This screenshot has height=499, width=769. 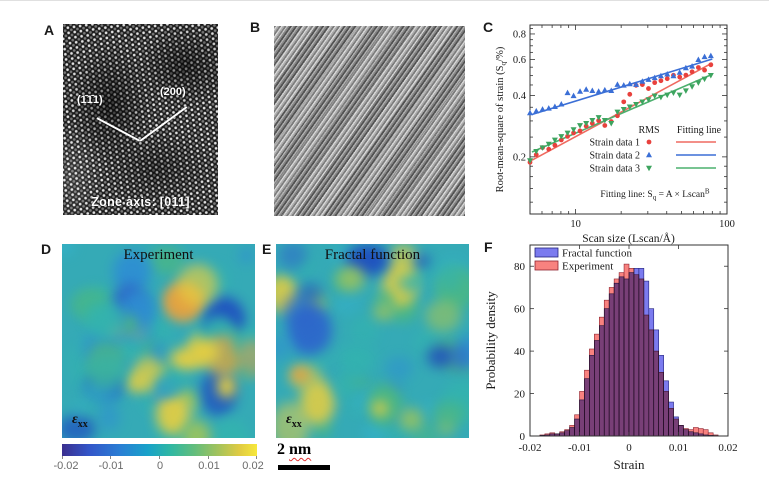 I want to click on svg-text:Root-mean-square of strain (Sq: Root-mean-square of strain (Sq/%), so click(x=501, y=119).